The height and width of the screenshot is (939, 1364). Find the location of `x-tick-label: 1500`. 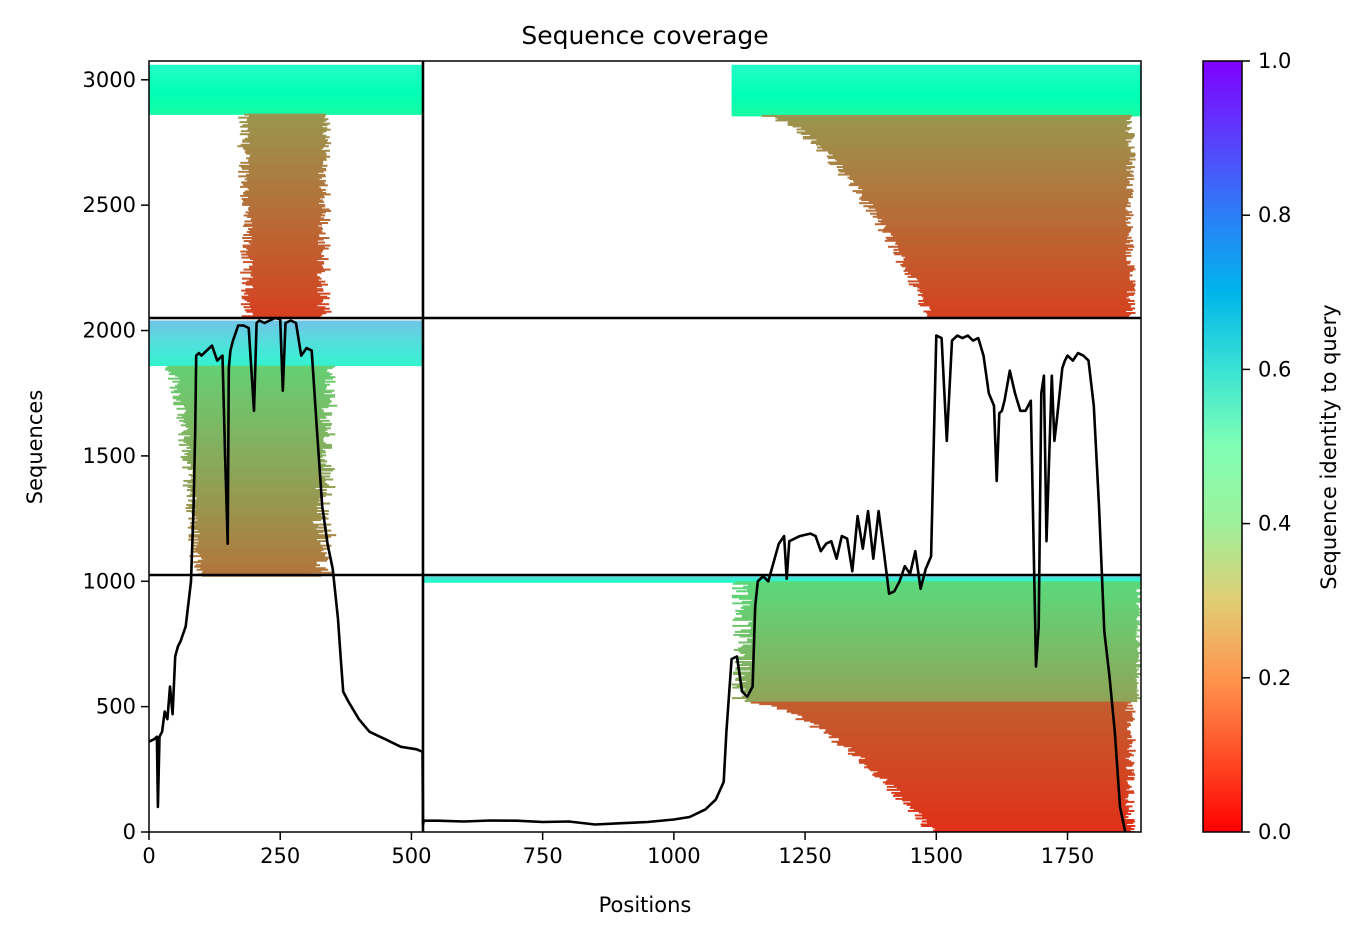

x-tick-label: 1500 is located at coordinates (936, 856).